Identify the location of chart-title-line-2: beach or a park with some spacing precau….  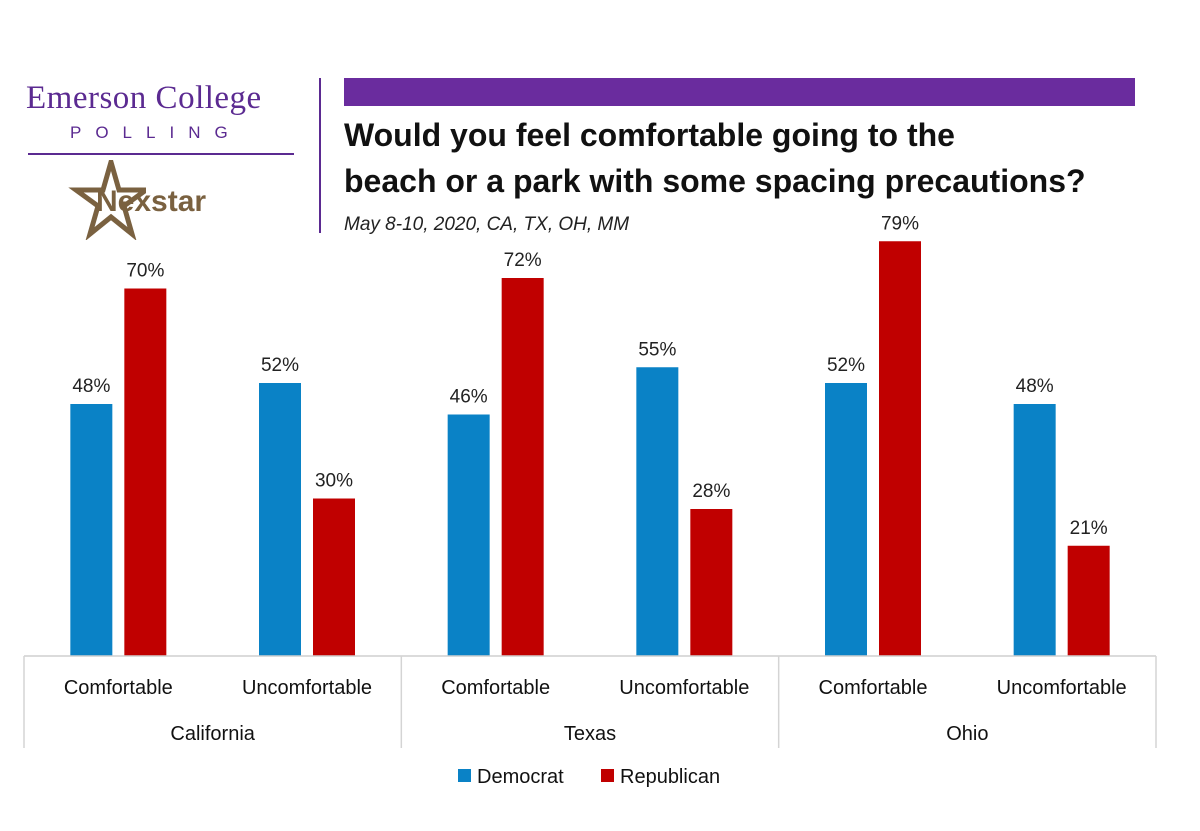
(715, 181).